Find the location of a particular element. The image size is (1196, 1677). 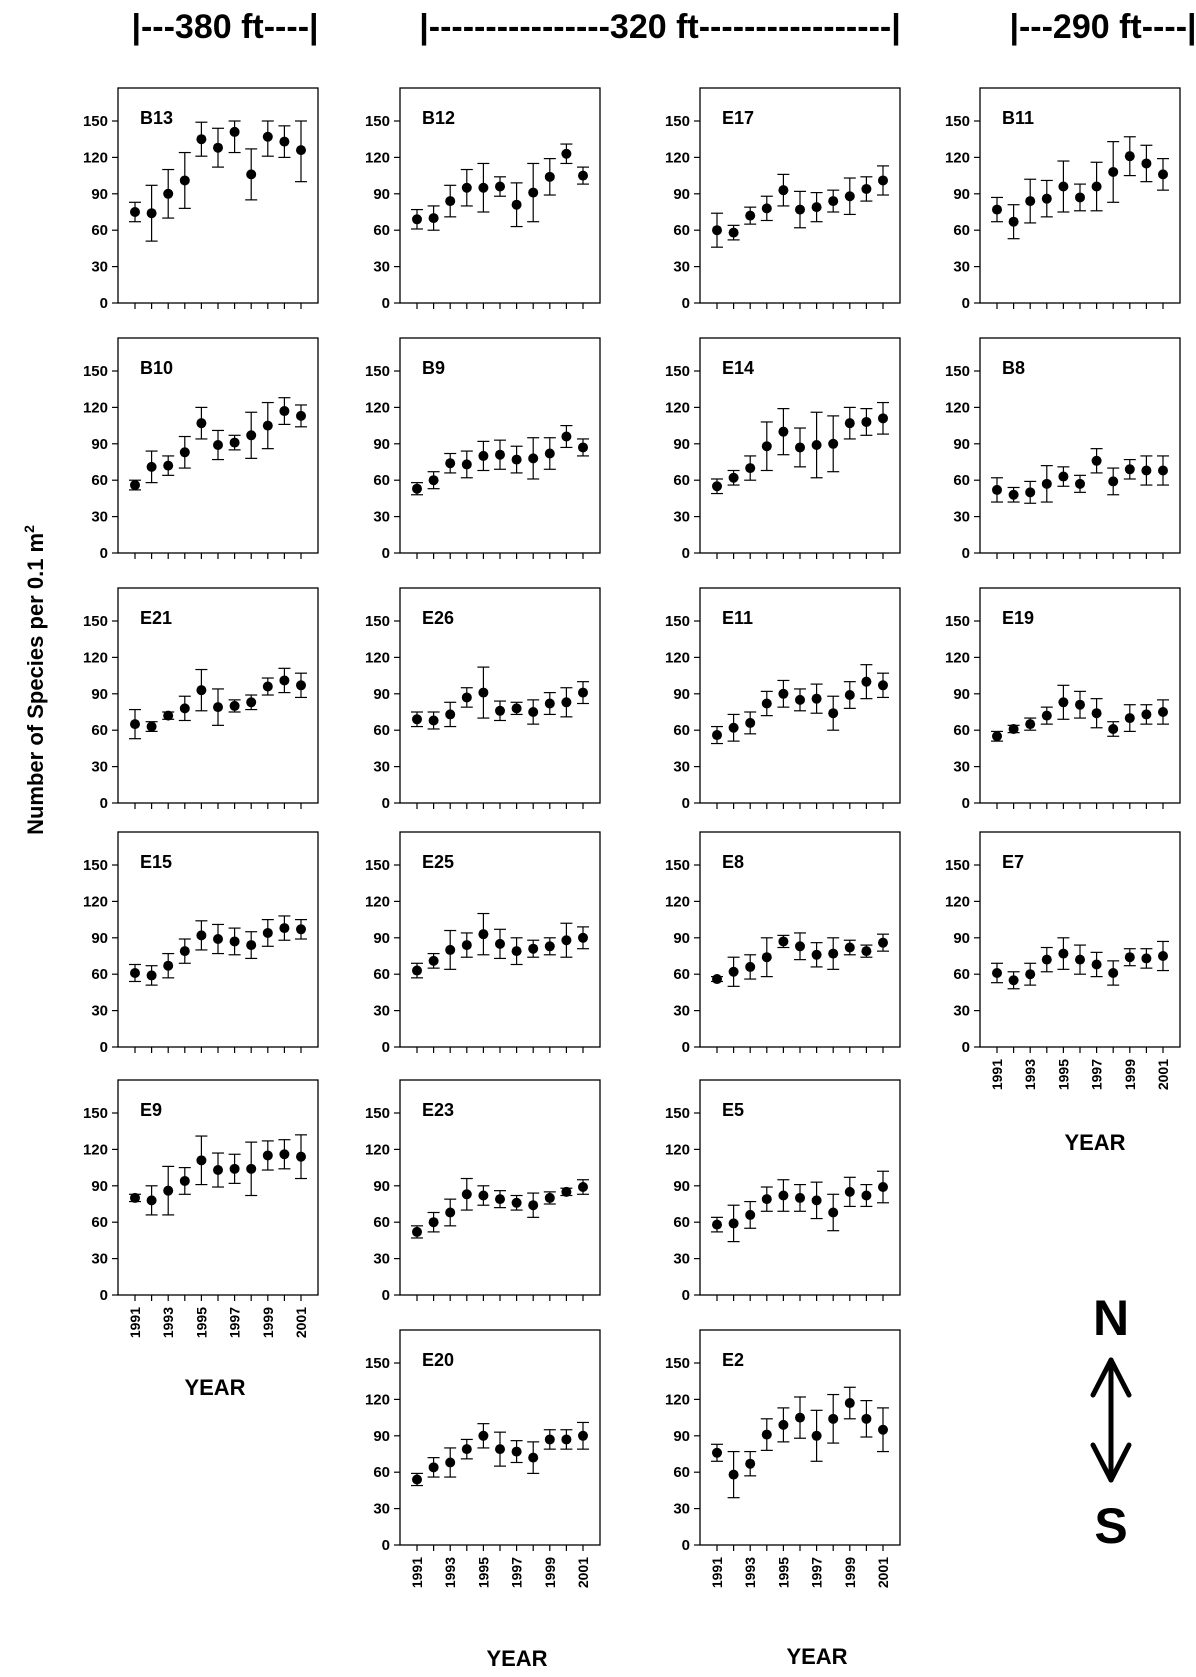

panel-e7: 0 30 60 90 120 150 1991 1993 1995 1997 1999 2001 E7 is located at coordinates (1063, 960).